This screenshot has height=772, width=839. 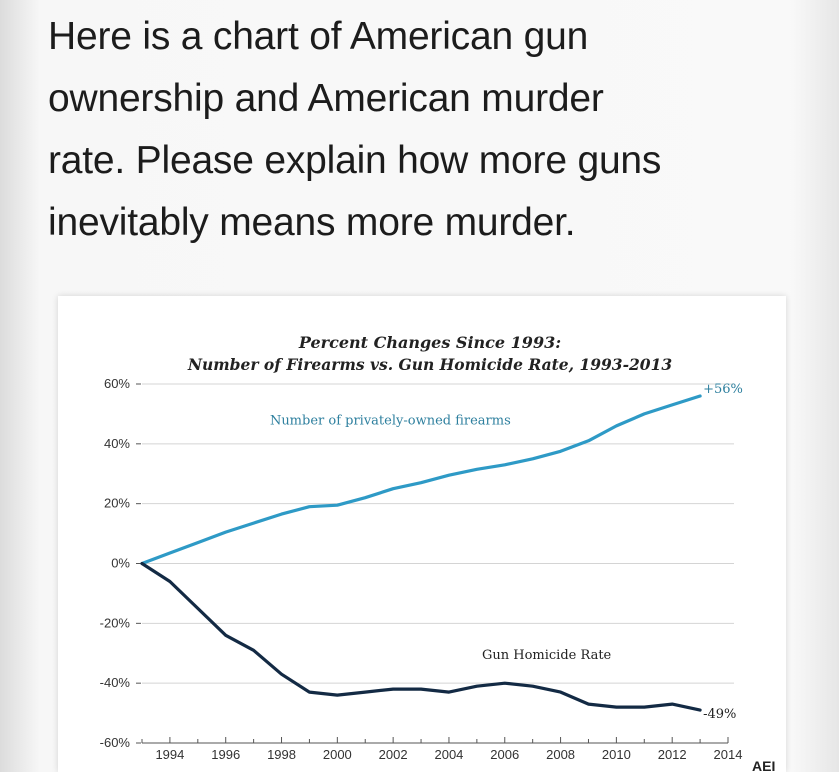 What do you see at coordinates (355, 160) in the screenshot?
I see `caption-line-3: rate. Please explain how more guns` at bounding box center [355, 160].